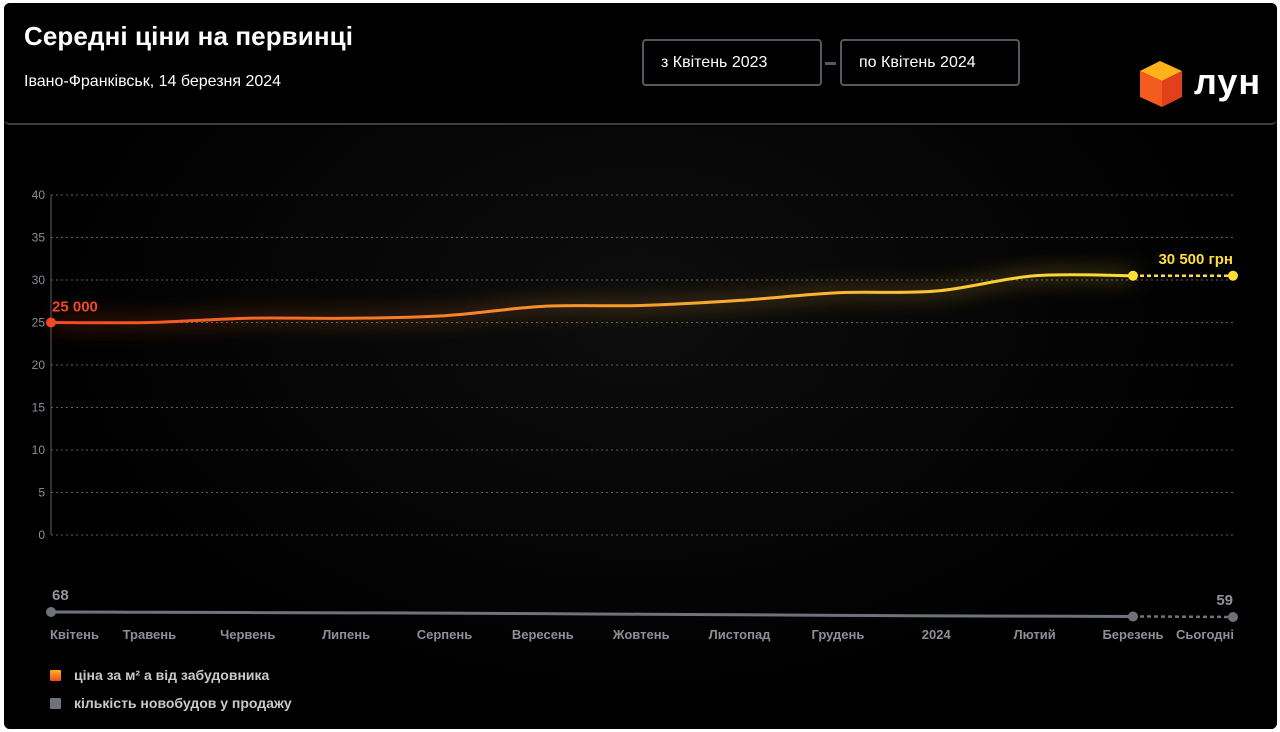 The height and width of the screenshot is (732, 1280). Describe the element at coordinates (1133, 275) in the screenshot. I see `price-current-point` at that location.